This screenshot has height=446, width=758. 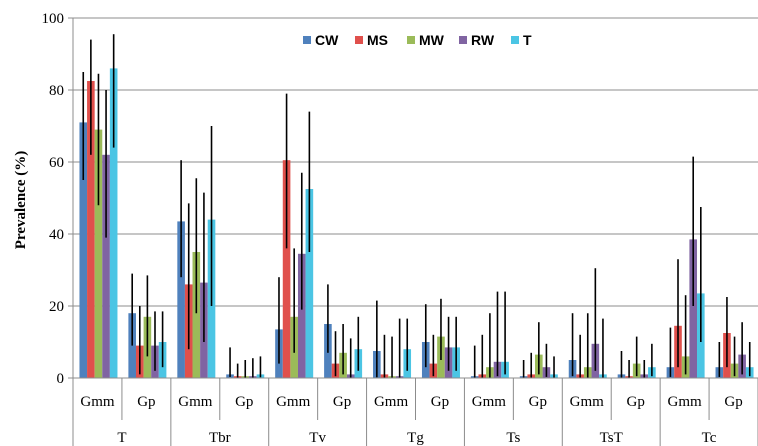 I want to click on y-tick-label: 40, so click(x=56, y=235).